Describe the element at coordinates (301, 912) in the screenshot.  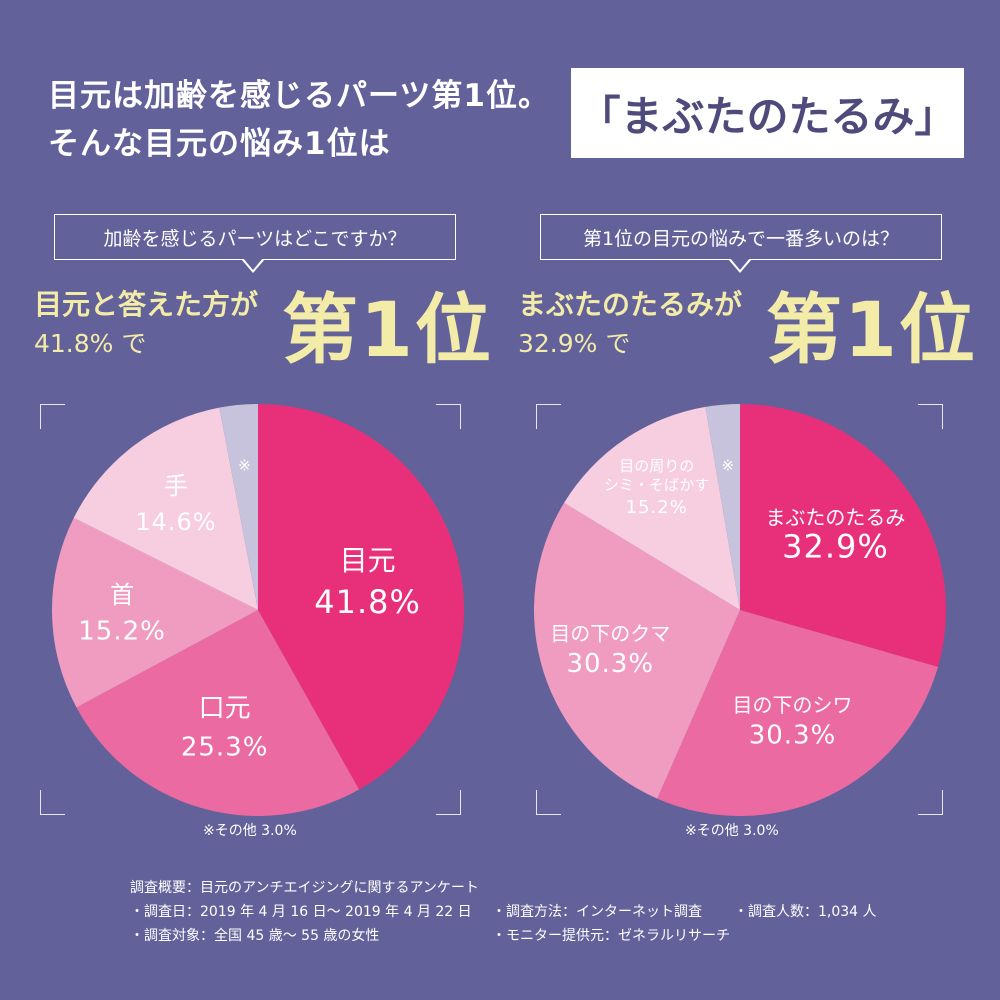
I see `survey-date: ・調査日：2019 年 4 月 16 日〜 2019 年 4 月 22 日` at that location.